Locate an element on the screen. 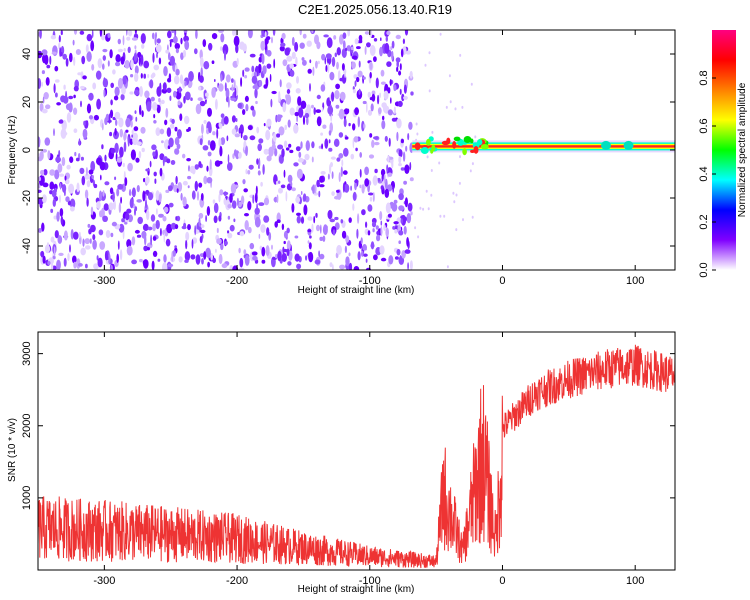 The image size is (750, 600). colorbar-tick-label: 0.2 is located at coordinates (704, 221).